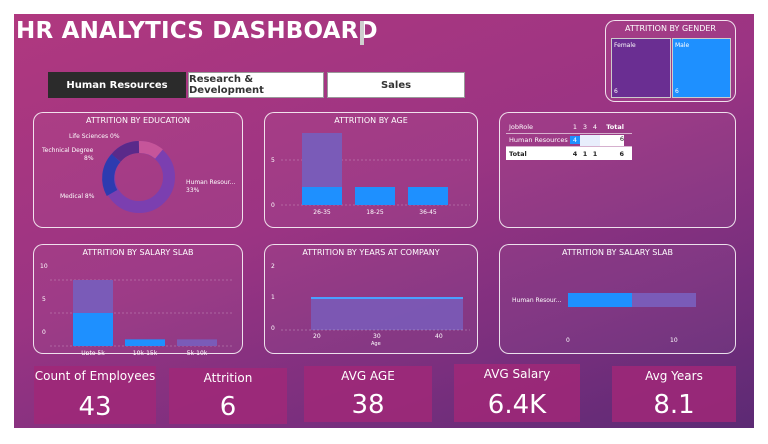 The image size is (768, 444). Describe the element at coordinates (256, 85) in the screenshot. I see `tab-research-development: Research & Development` at that location.